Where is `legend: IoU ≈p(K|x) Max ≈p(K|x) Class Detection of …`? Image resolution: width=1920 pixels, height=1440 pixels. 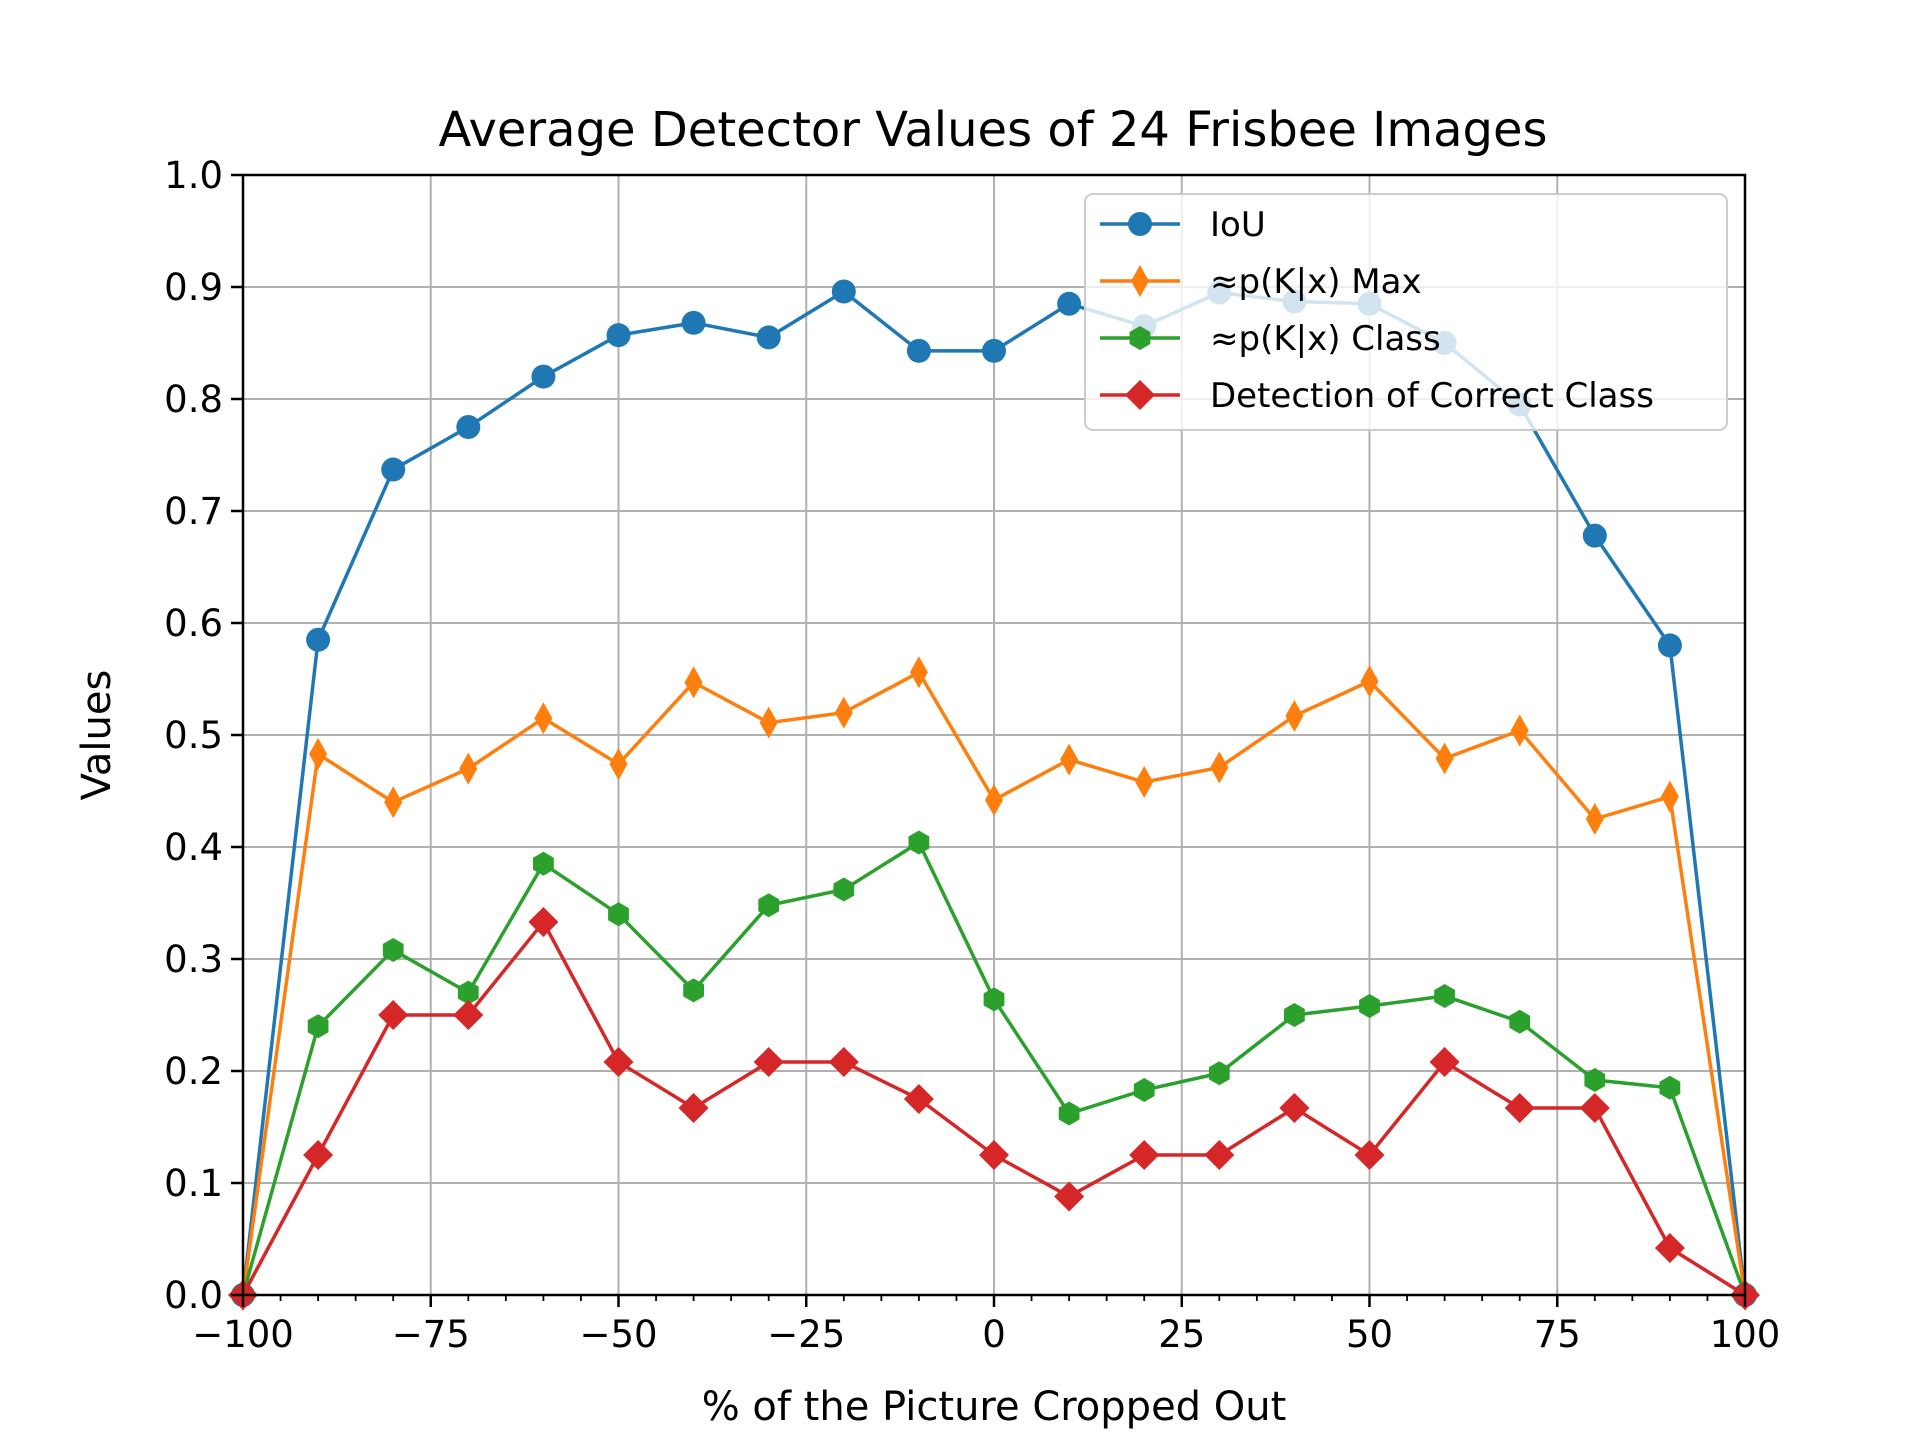 legend: IoU ≈p(K|x) Max ≈p(K|x) Class Detection of … is located at coordinates (1406, 312).